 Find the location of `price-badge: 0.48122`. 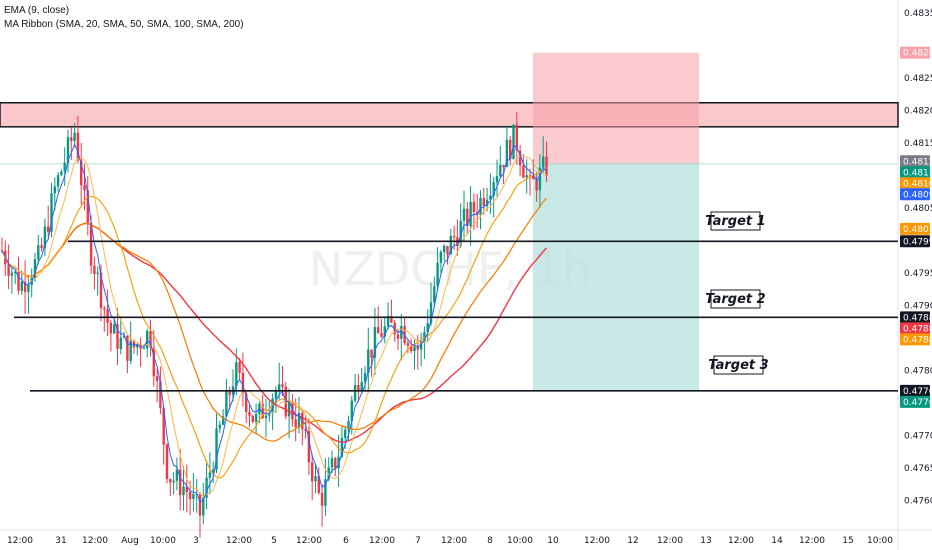

price-badge: 0.48122 is located at coordinates (916, 161).